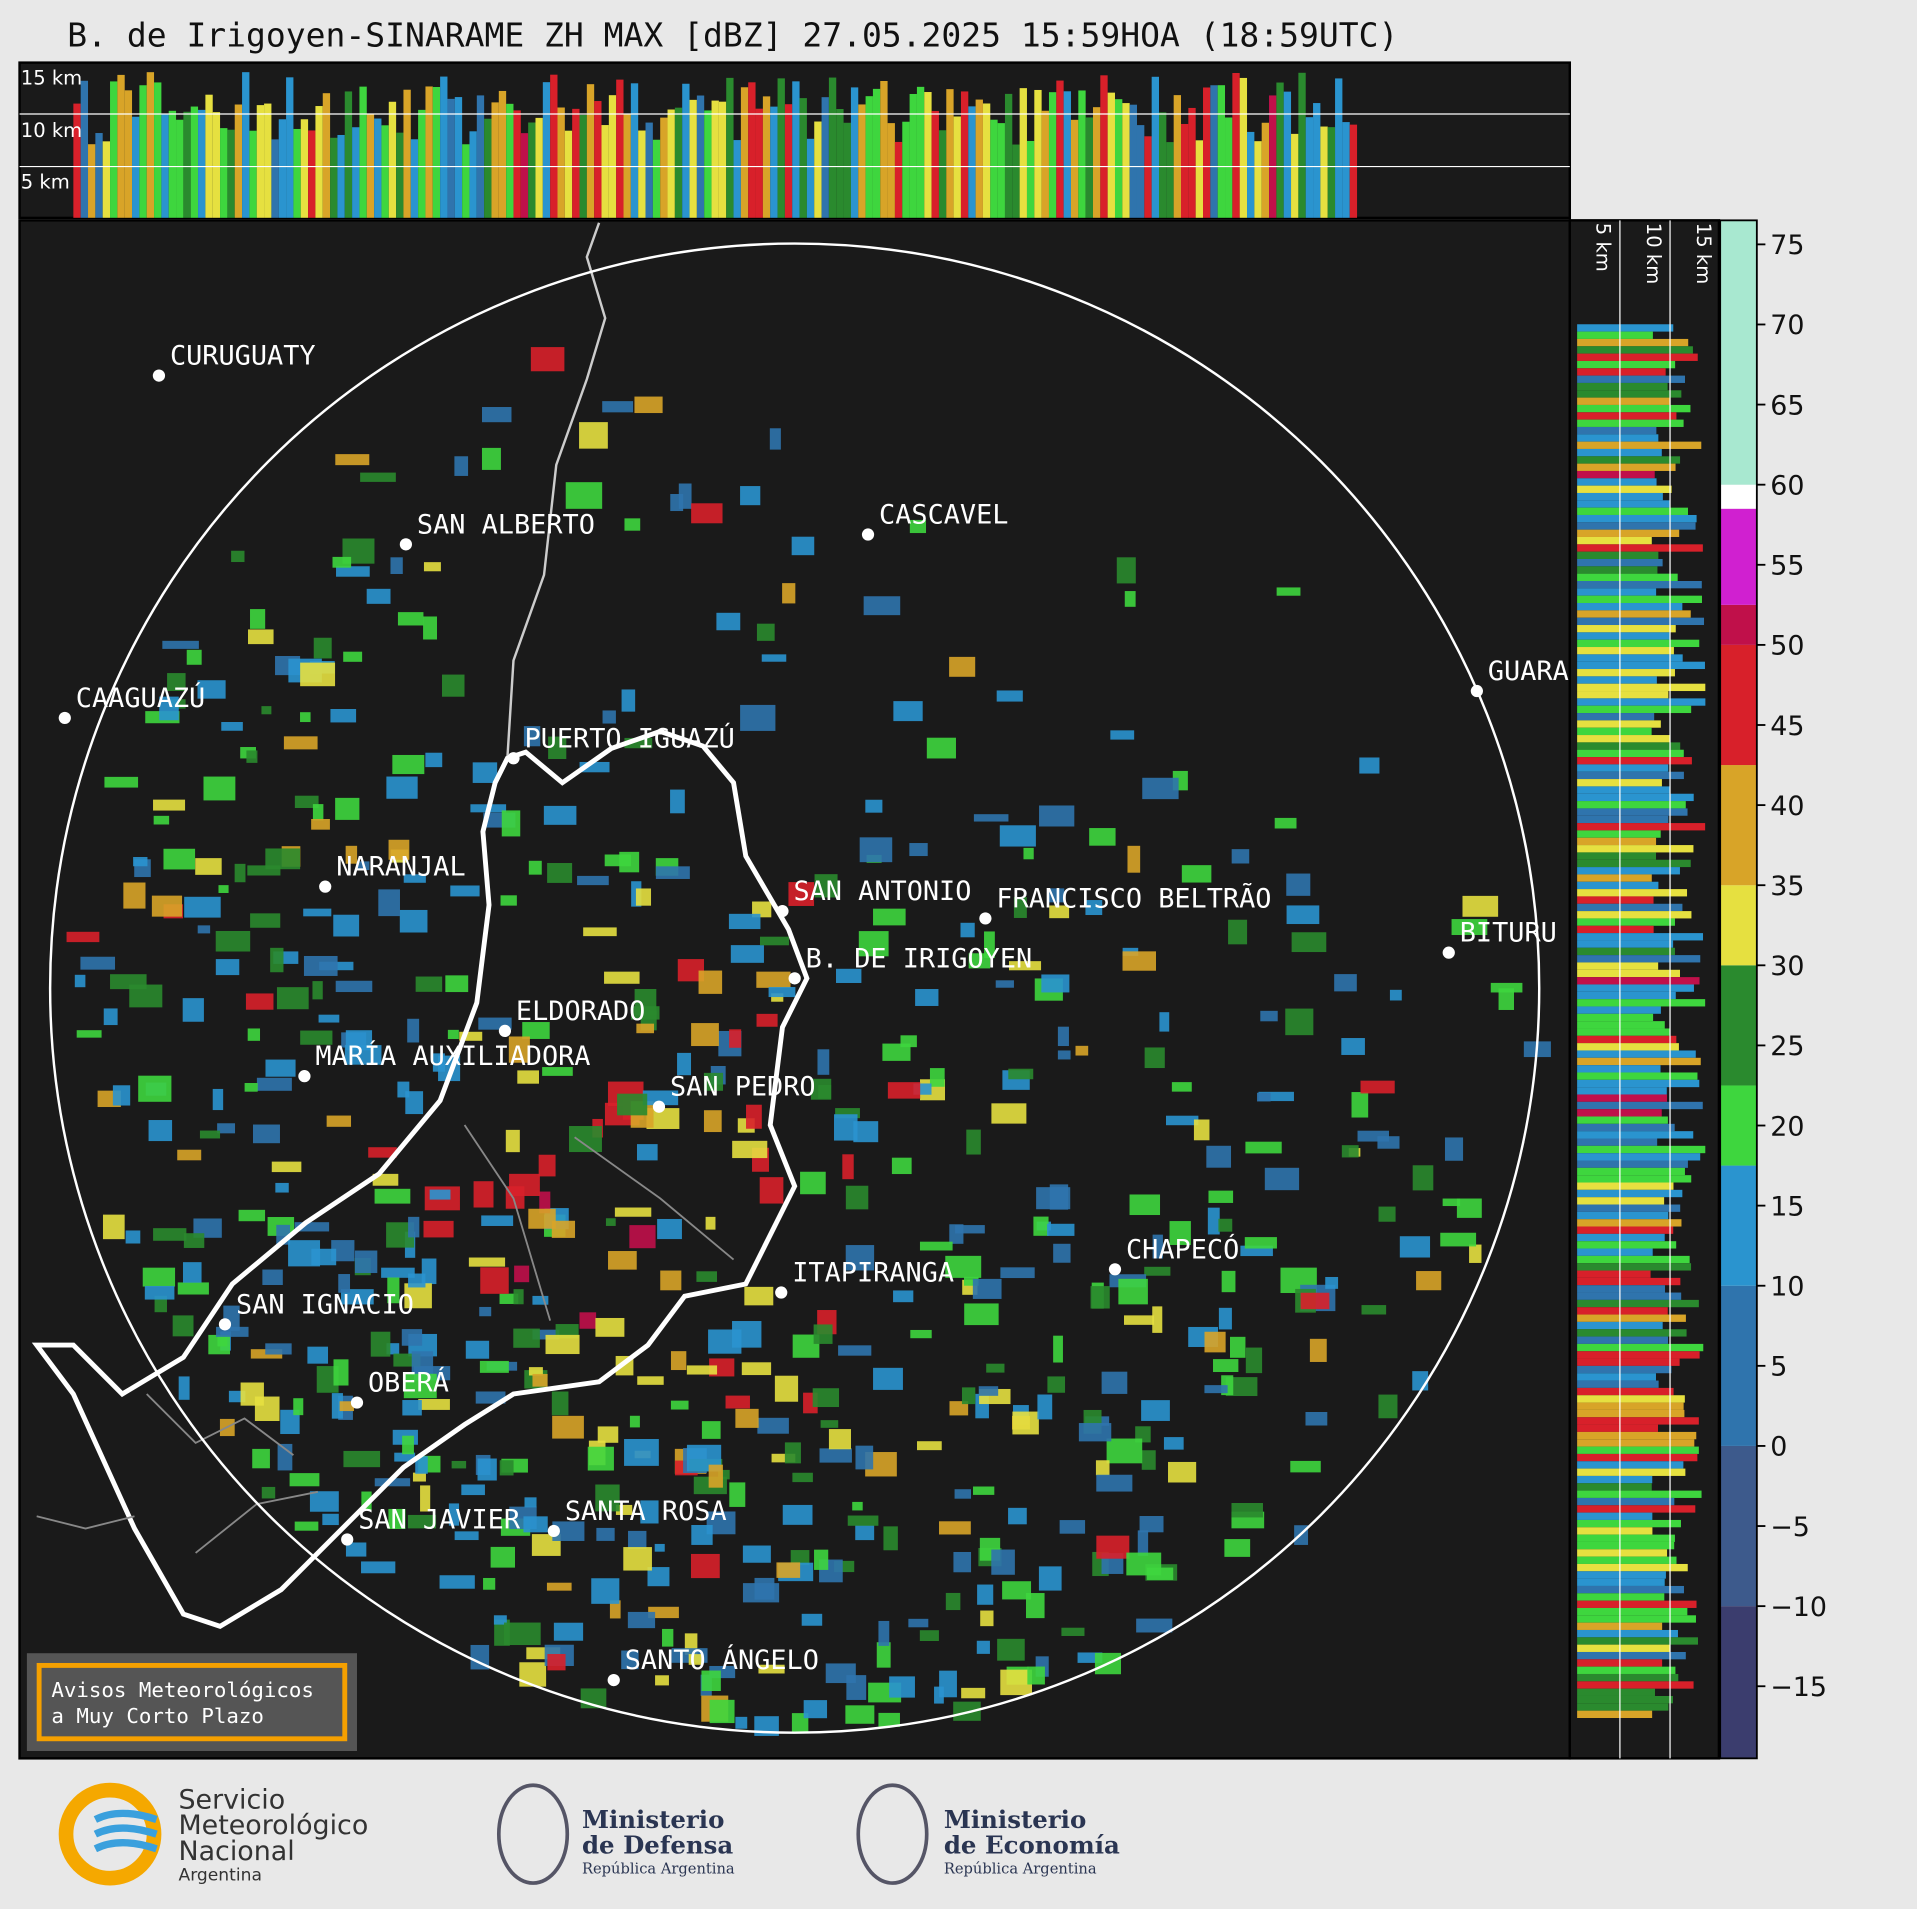  I want to click on colorbar-tick-label: 10, so click(1787, 1287).